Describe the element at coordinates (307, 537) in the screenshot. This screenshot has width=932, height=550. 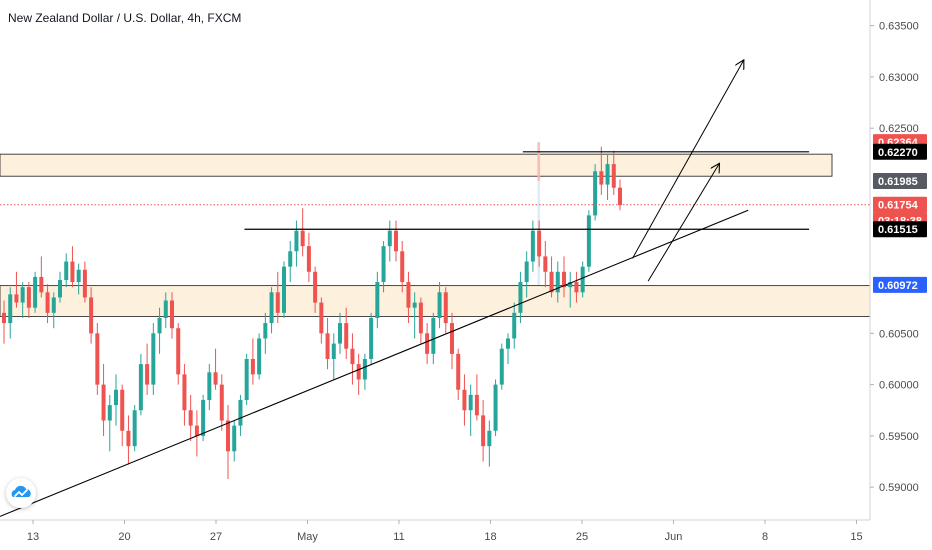
I see `time-tick-label: May` at that location.